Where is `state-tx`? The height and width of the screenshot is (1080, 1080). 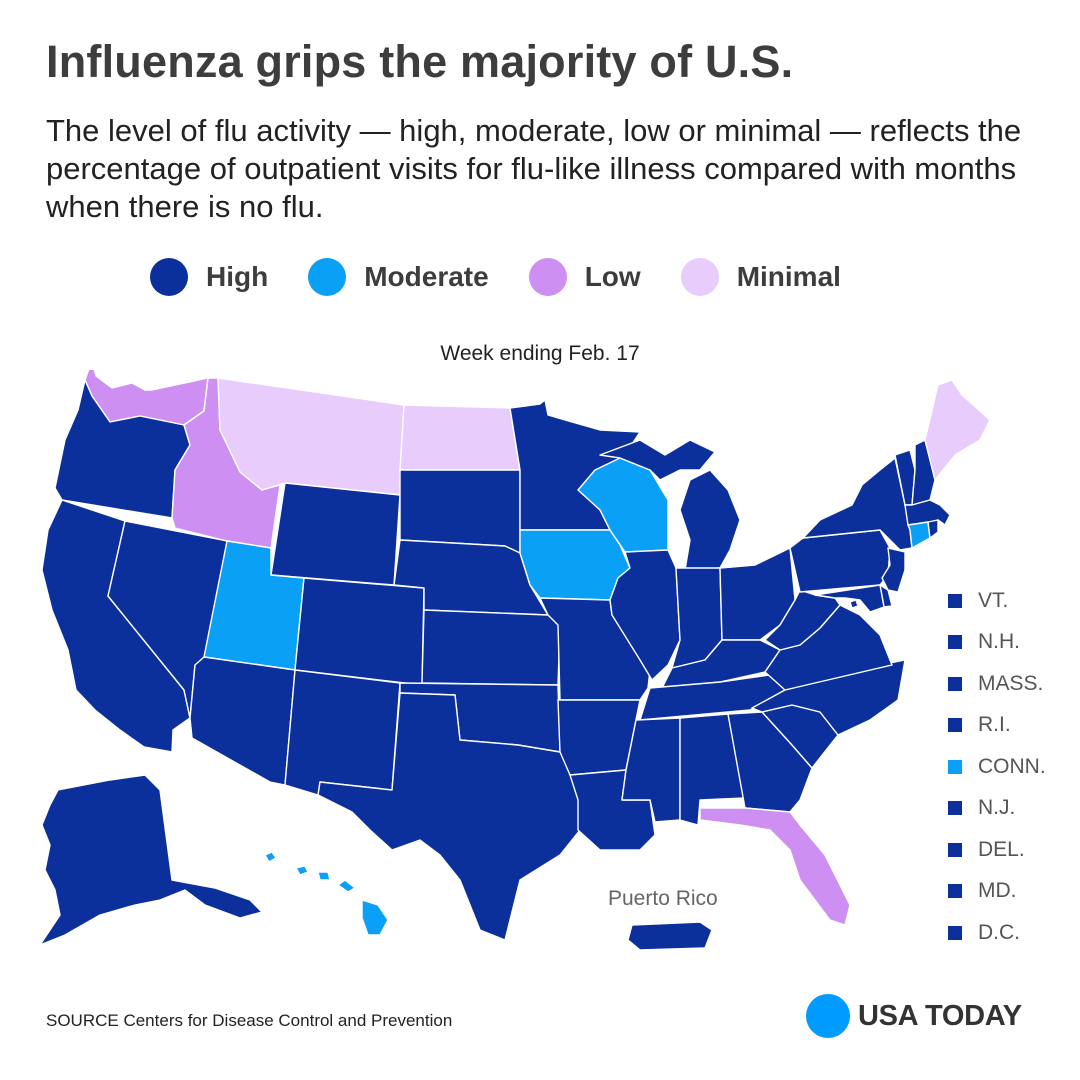
state-tx is located at coordinates (449, 816).